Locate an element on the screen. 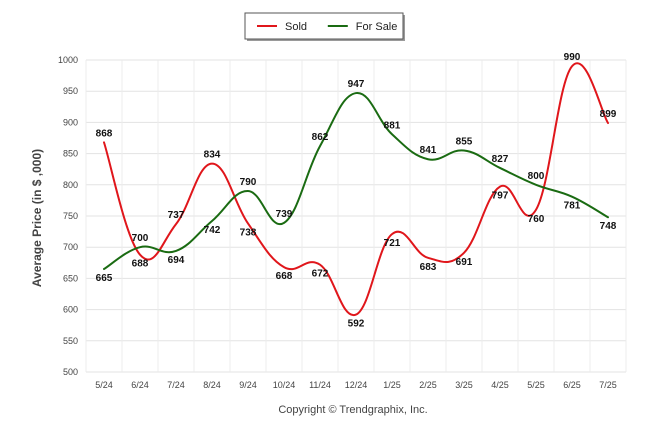 This screenshot has width=646, height=434. sold-data-label: 737 is located at coordinates (176, 215).